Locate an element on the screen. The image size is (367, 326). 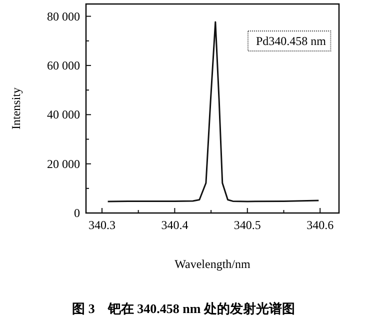
x-tick-label: 340.6 is located at coordinates (320, 225).